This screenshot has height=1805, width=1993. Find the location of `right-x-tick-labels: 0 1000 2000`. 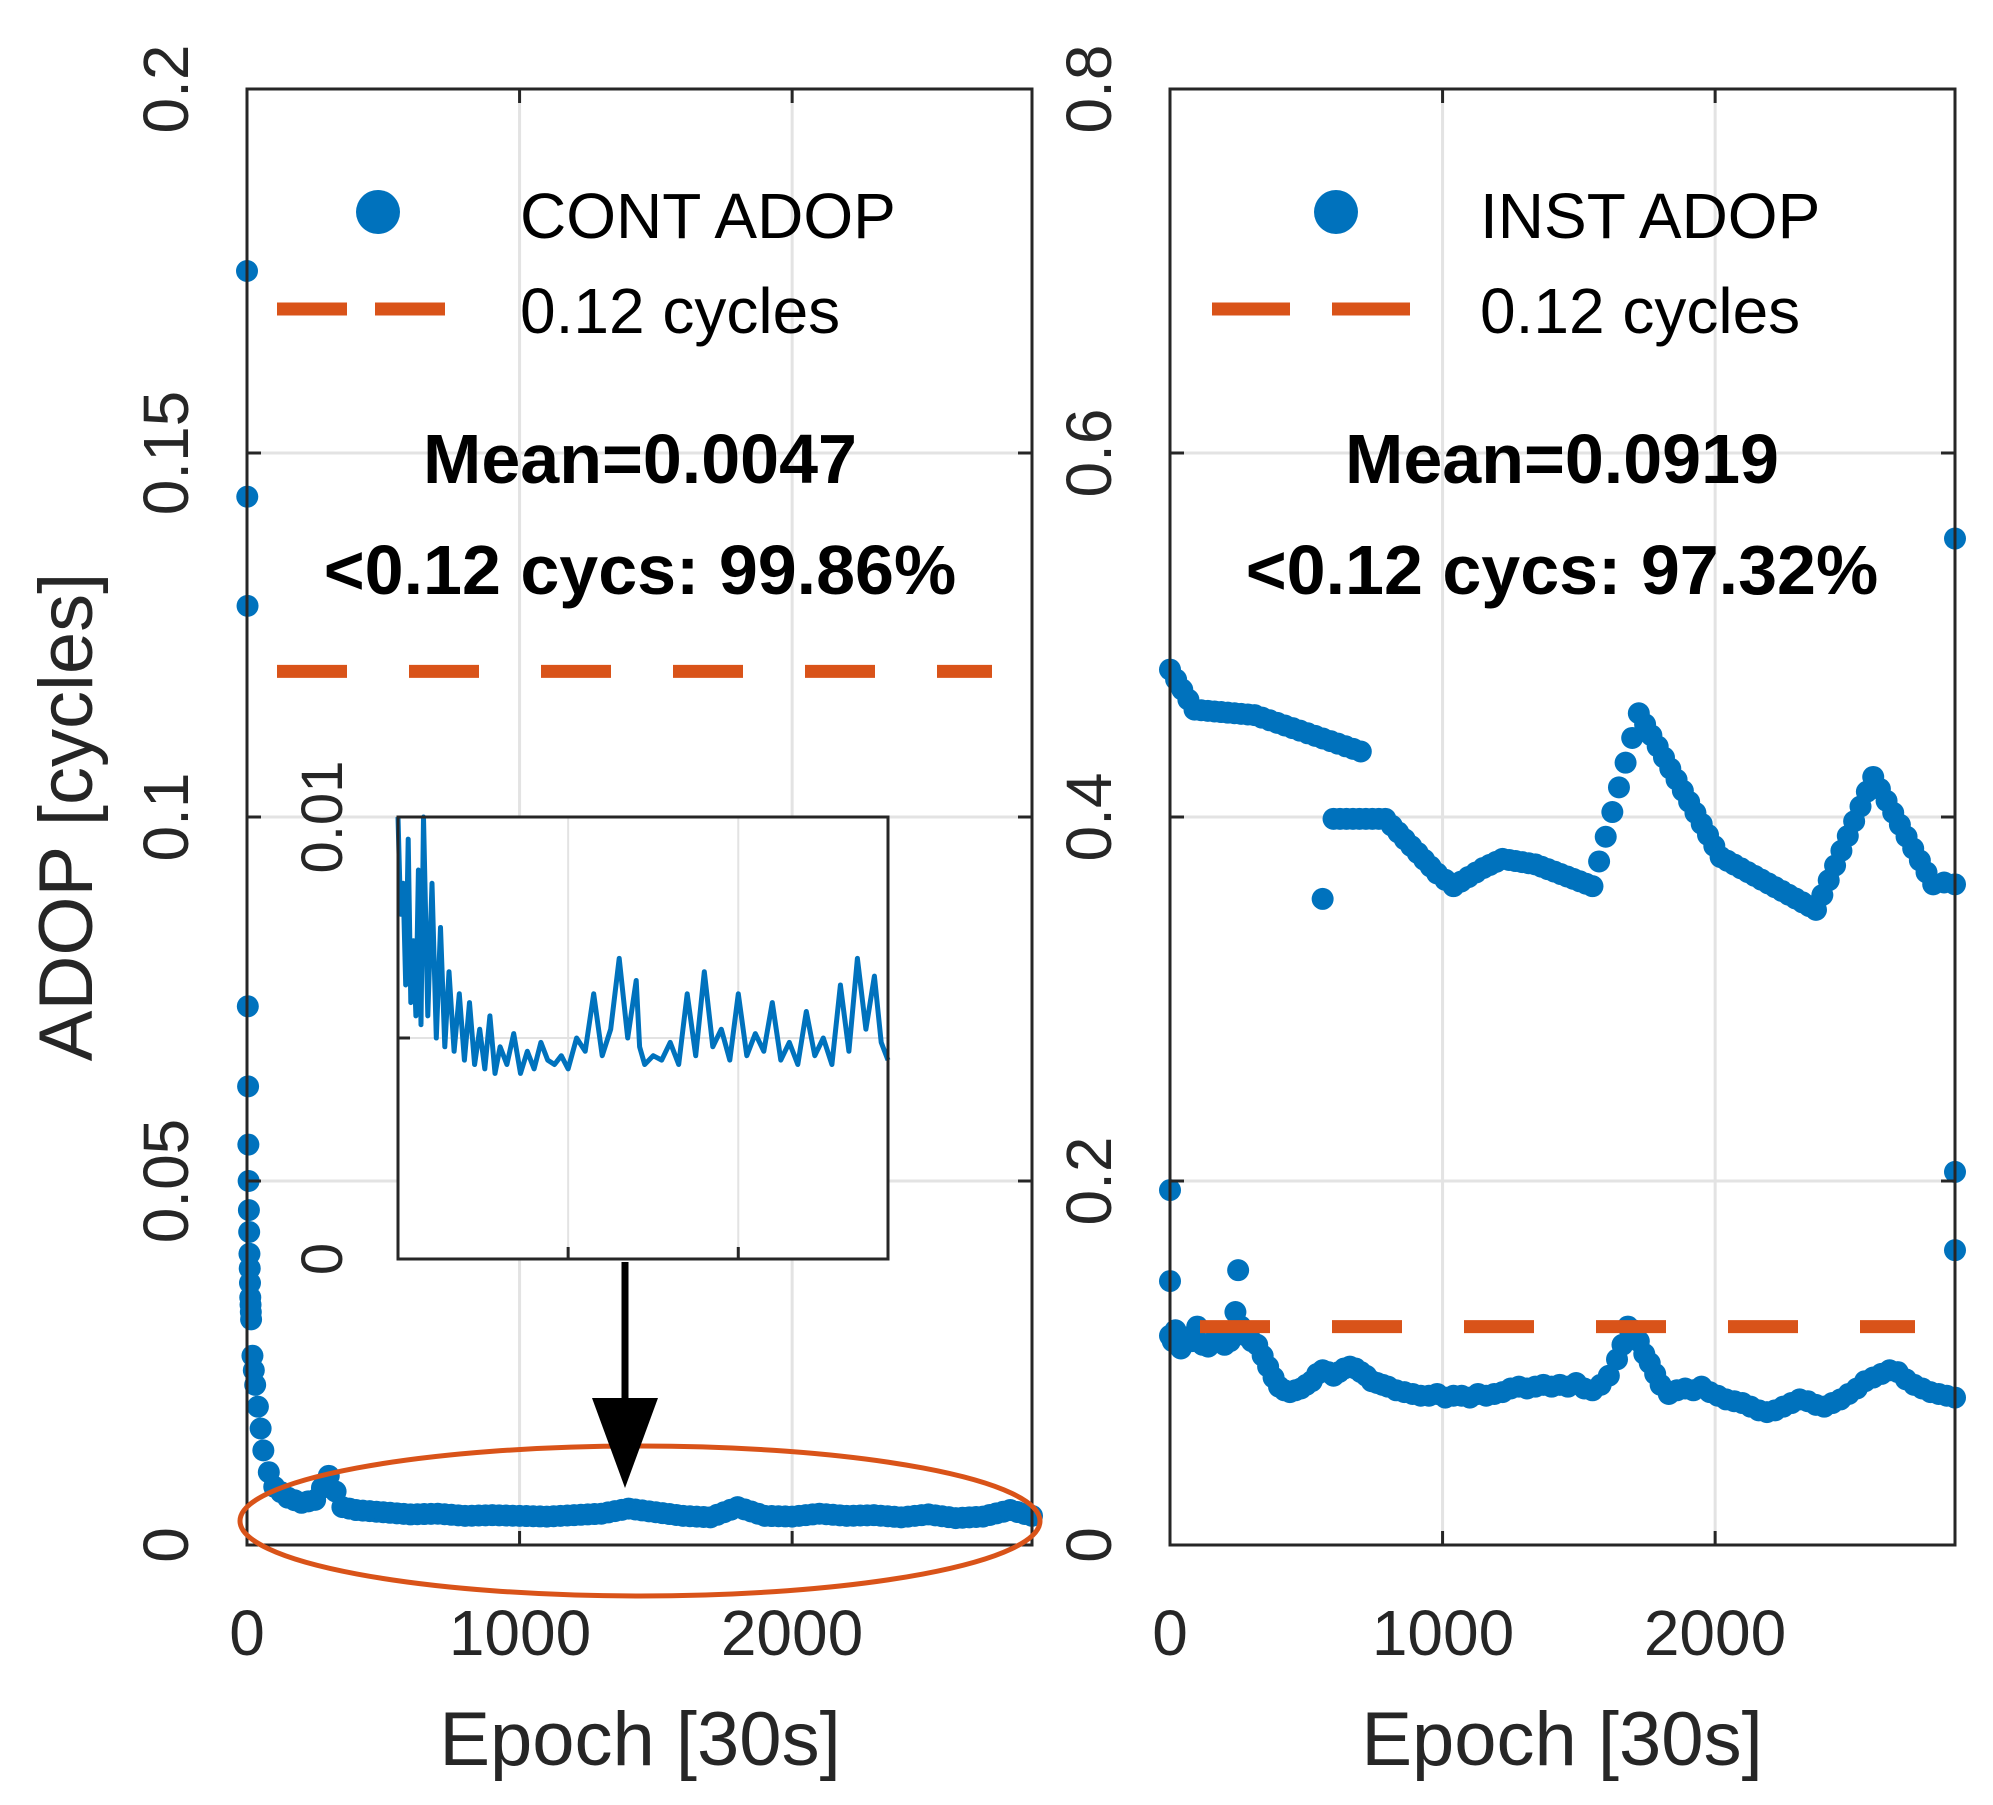

right-x-tick-labels: 0 1000 2000 is located at coordinates (1469, 1633).